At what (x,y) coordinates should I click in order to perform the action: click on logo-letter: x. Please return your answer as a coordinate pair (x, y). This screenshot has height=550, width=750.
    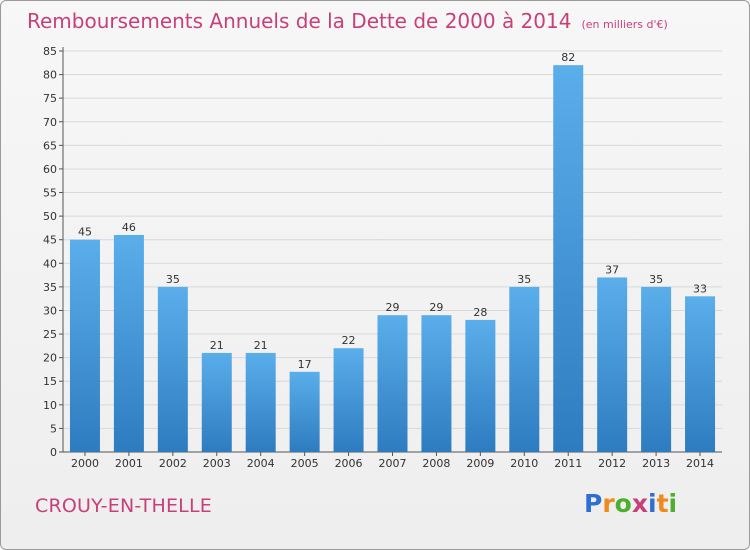
    Looking at the image, I should click on (639, 503).